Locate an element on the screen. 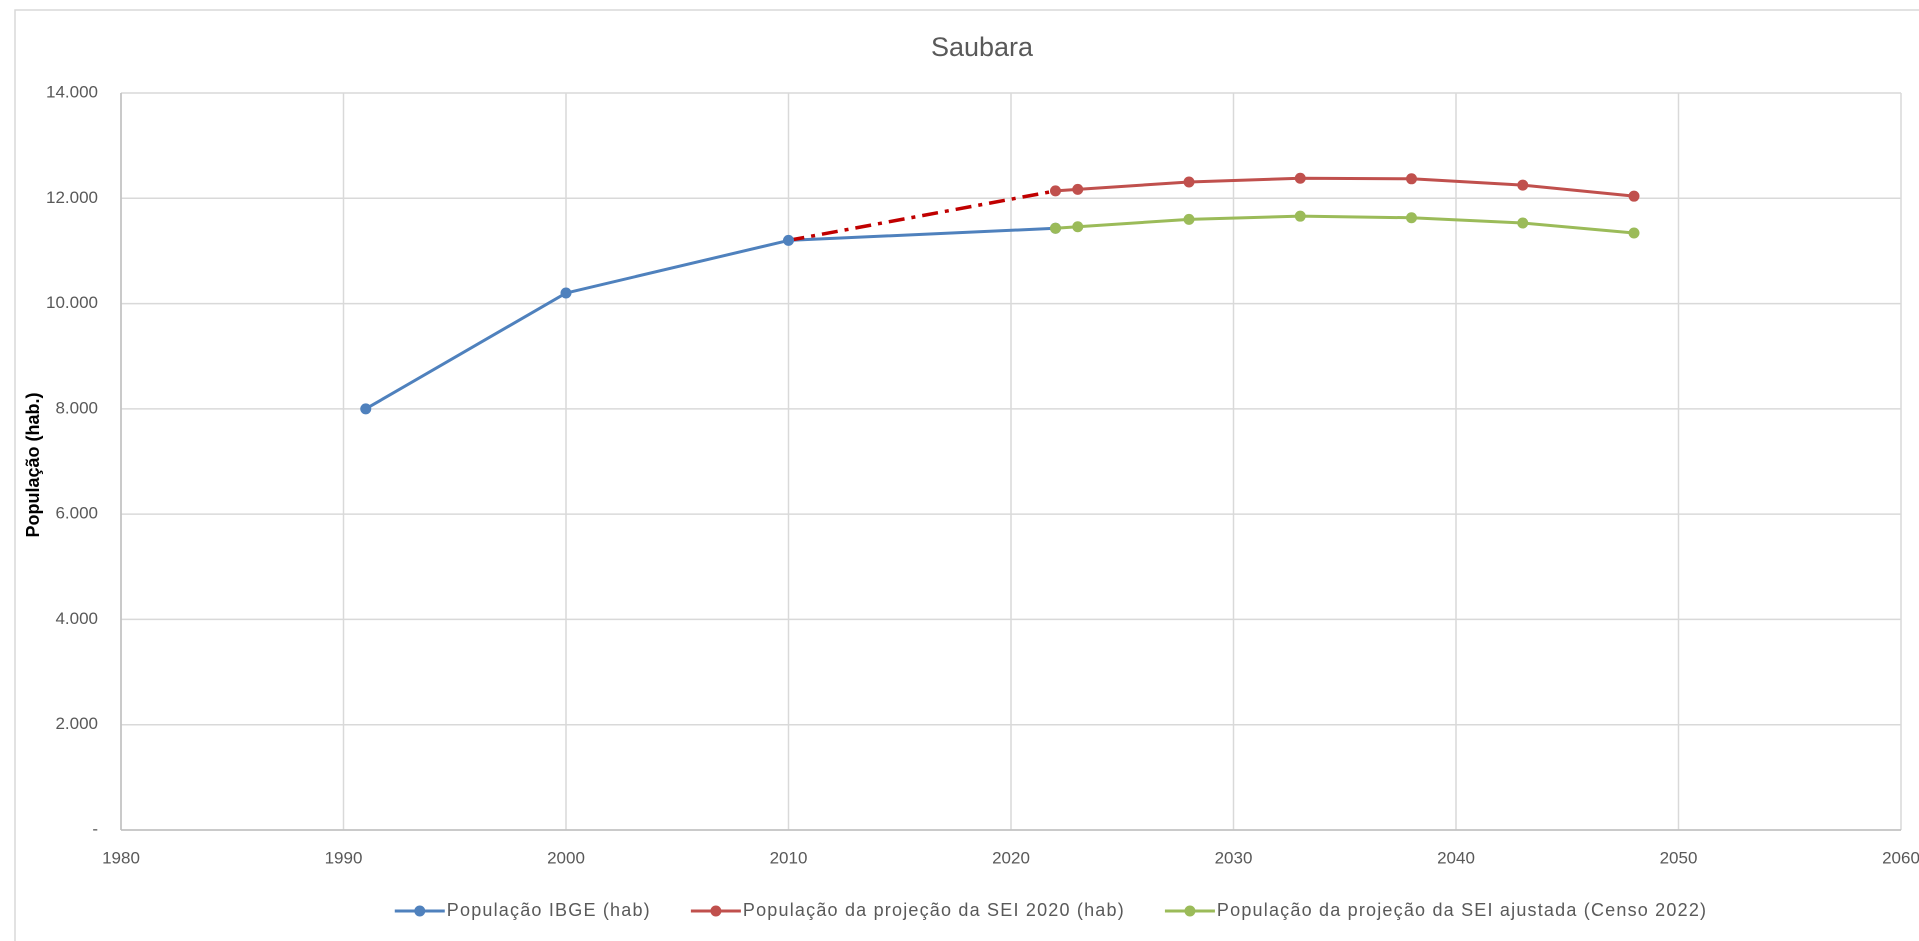 The width and height of the screenshot is (1919, 941). y-tick-label: 2.000 is located at coordinates (76, 723).